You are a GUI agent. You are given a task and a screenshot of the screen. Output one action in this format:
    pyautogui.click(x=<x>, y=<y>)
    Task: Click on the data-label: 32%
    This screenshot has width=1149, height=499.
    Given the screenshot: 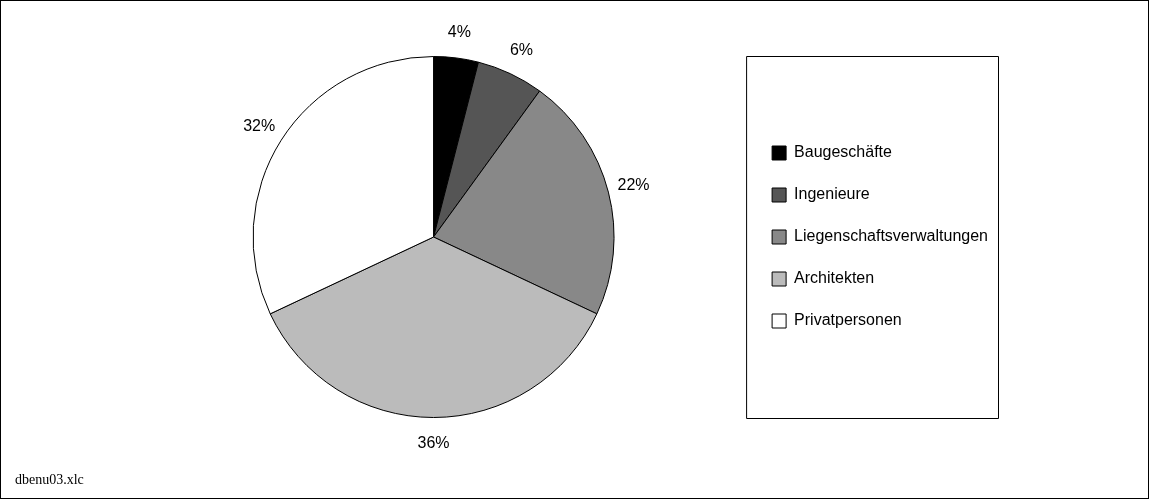 What is the action you would take?
    pyautogui.click(x=259, y=125)
    